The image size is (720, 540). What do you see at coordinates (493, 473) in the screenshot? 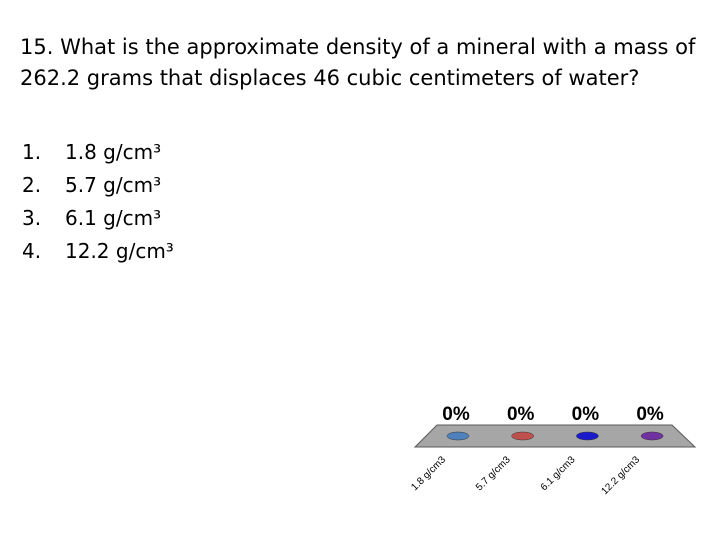
I see `category-label: 5.7 g/cm3` at bounding box center [493, 473].